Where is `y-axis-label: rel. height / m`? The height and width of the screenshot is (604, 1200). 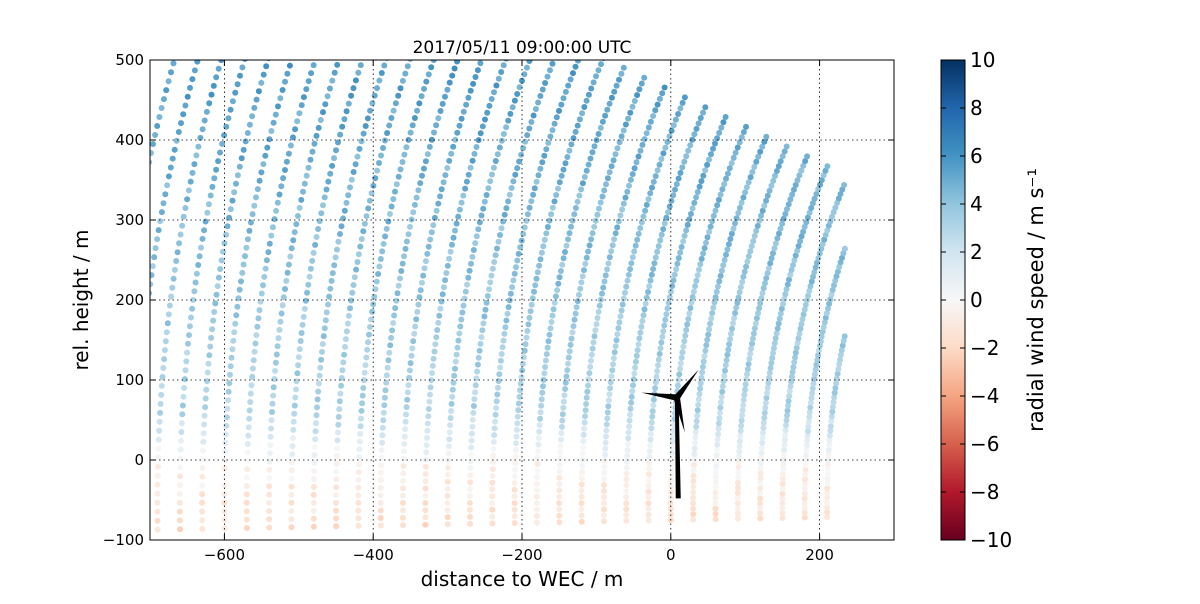 y-axis-label: rel. height / m is located at coordinates (81, 299).